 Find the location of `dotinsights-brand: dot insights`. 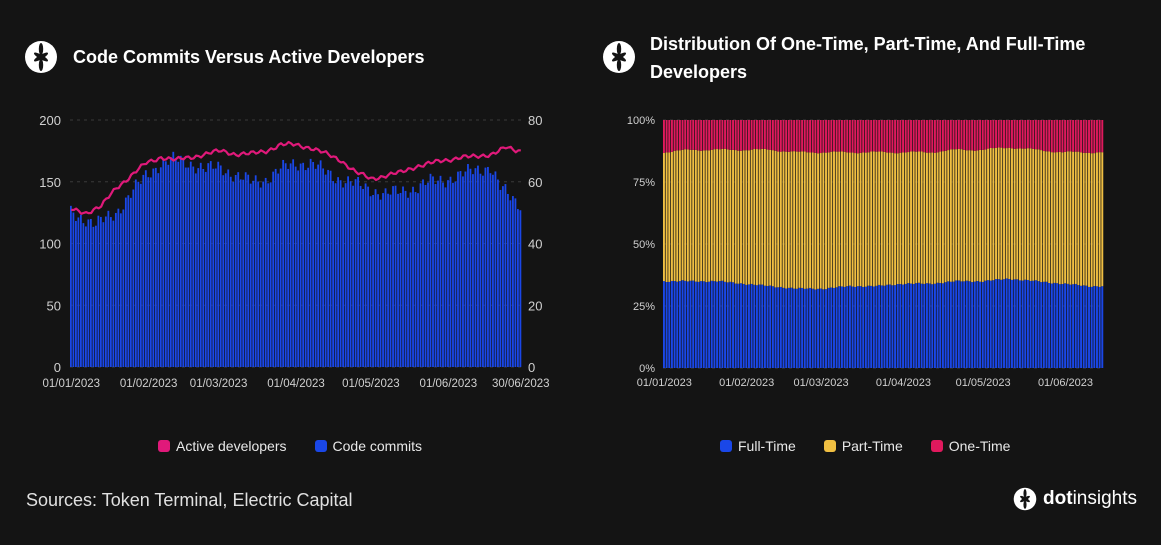

dotinsights-brand: dot insights is located at coordinates (1075, 499).